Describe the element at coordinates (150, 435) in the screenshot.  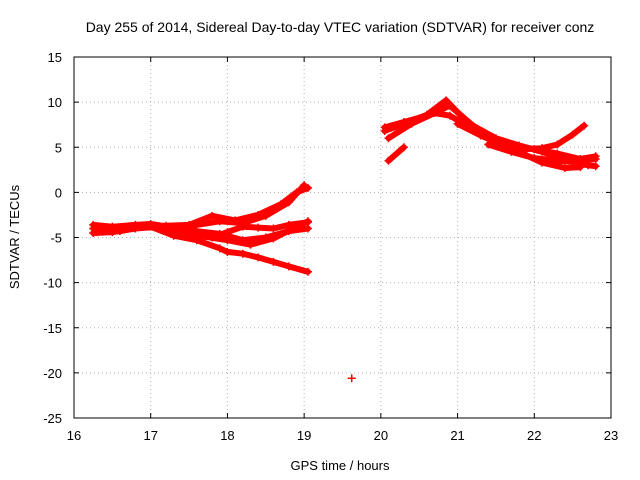
I see `x-tick-label: 17` at that location.